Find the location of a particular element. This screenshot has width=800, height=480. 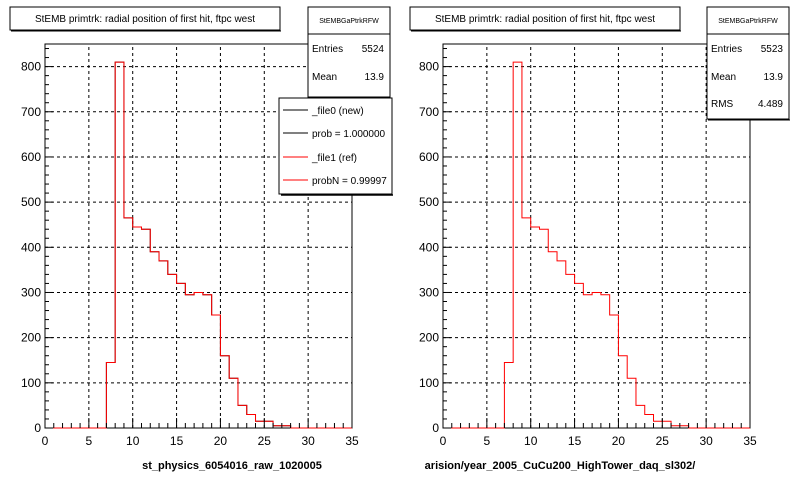

right-title-box is located at coordinates (545, 18).